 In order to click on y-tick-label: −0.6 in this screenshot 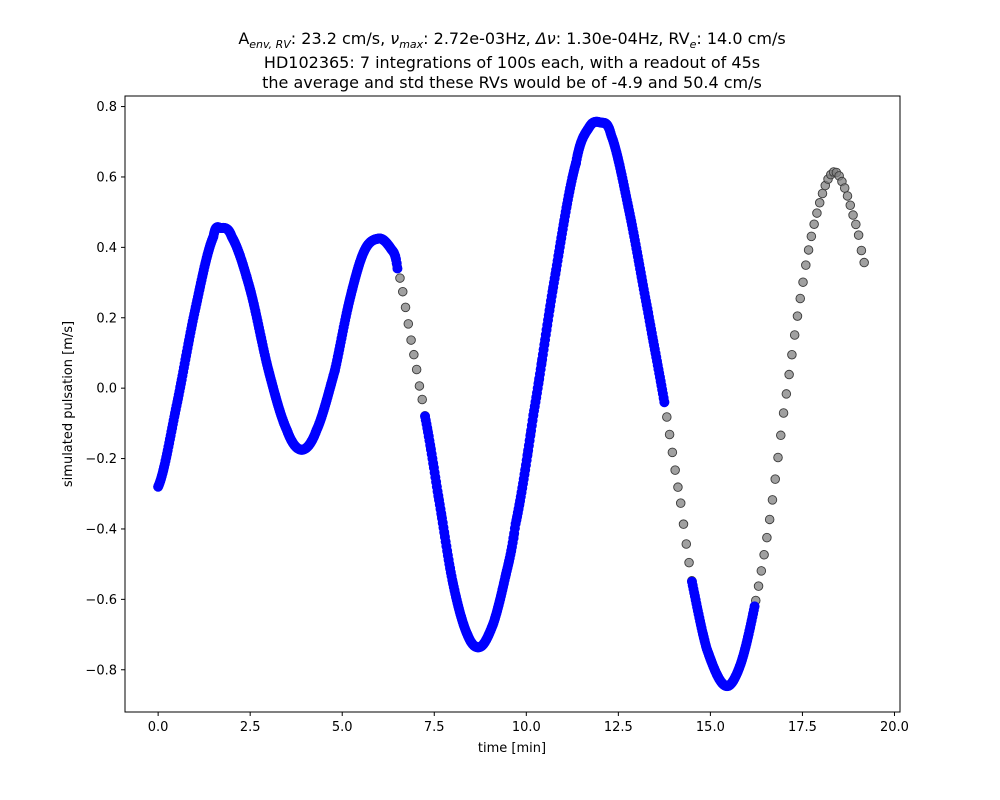, I will do `click(101, 600)`.